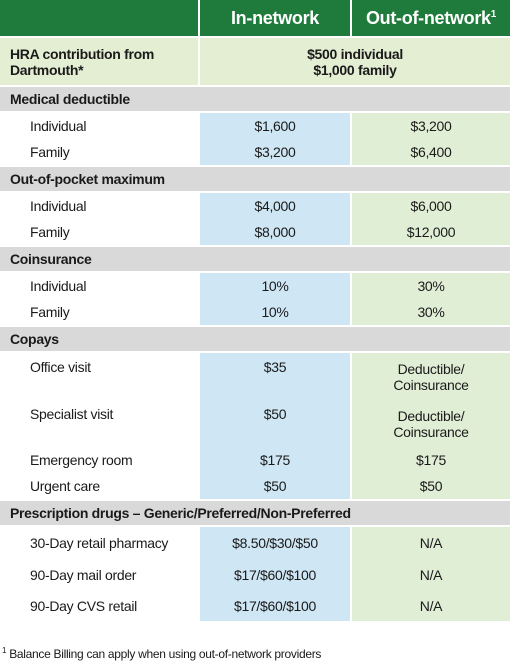  I want to click on header-blank, so click(99, 18).